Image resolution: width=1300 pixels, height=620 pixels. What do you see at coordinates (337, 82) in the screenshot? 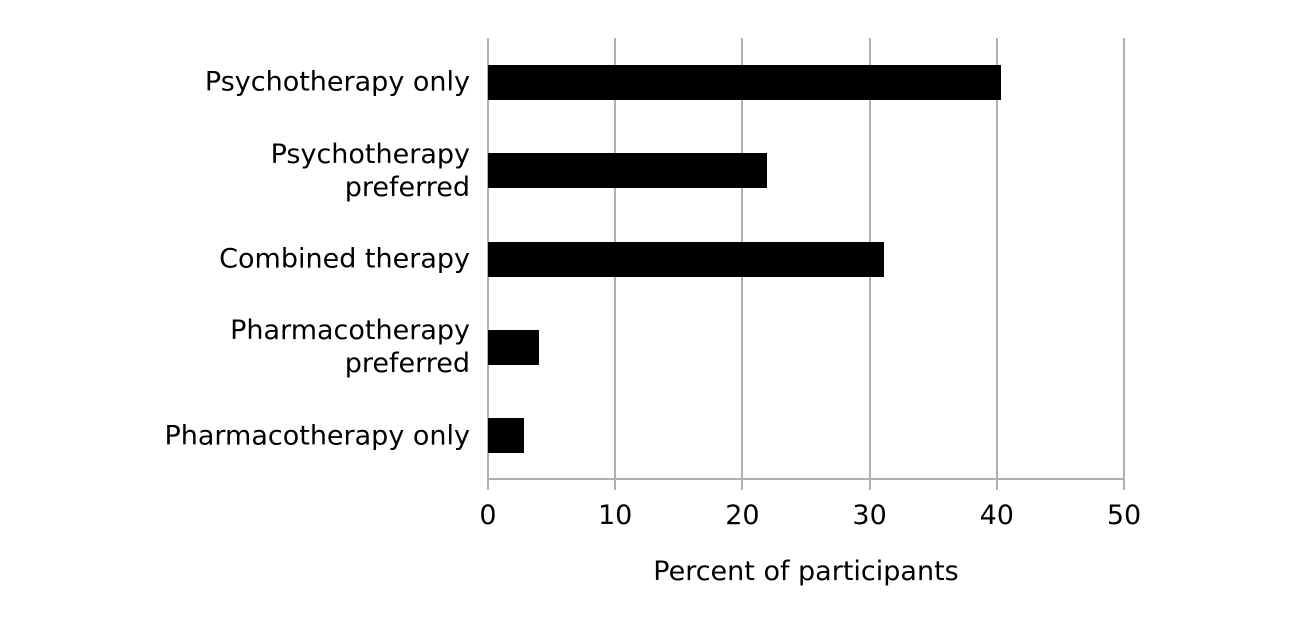
I see `category-label-0: Psychotherapy only` at bounding box center [337, 82].